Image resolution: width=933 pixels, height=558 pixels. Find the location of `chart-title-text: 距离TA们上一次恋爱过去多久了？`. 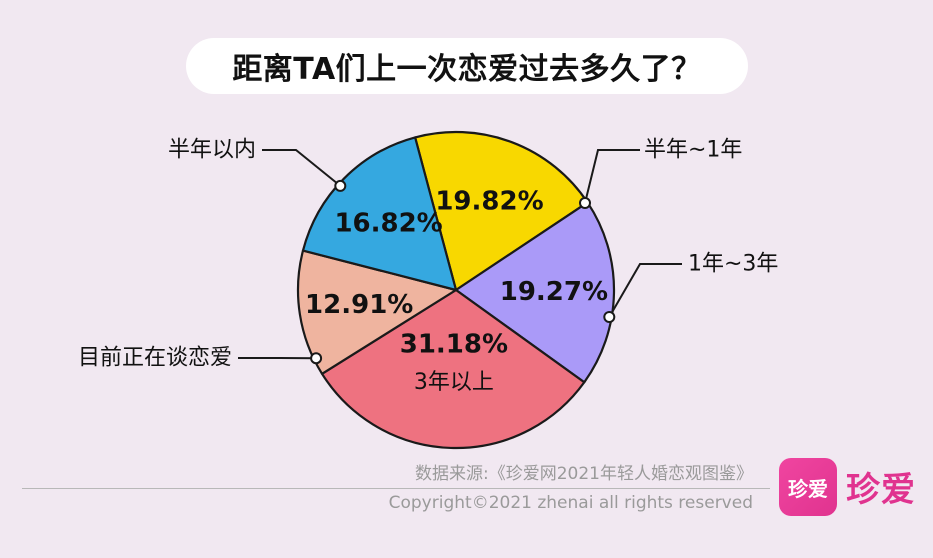

chart-title-text: 距离TA们上一次恋爱过去多久了？ is located at coordinates (467, 69).